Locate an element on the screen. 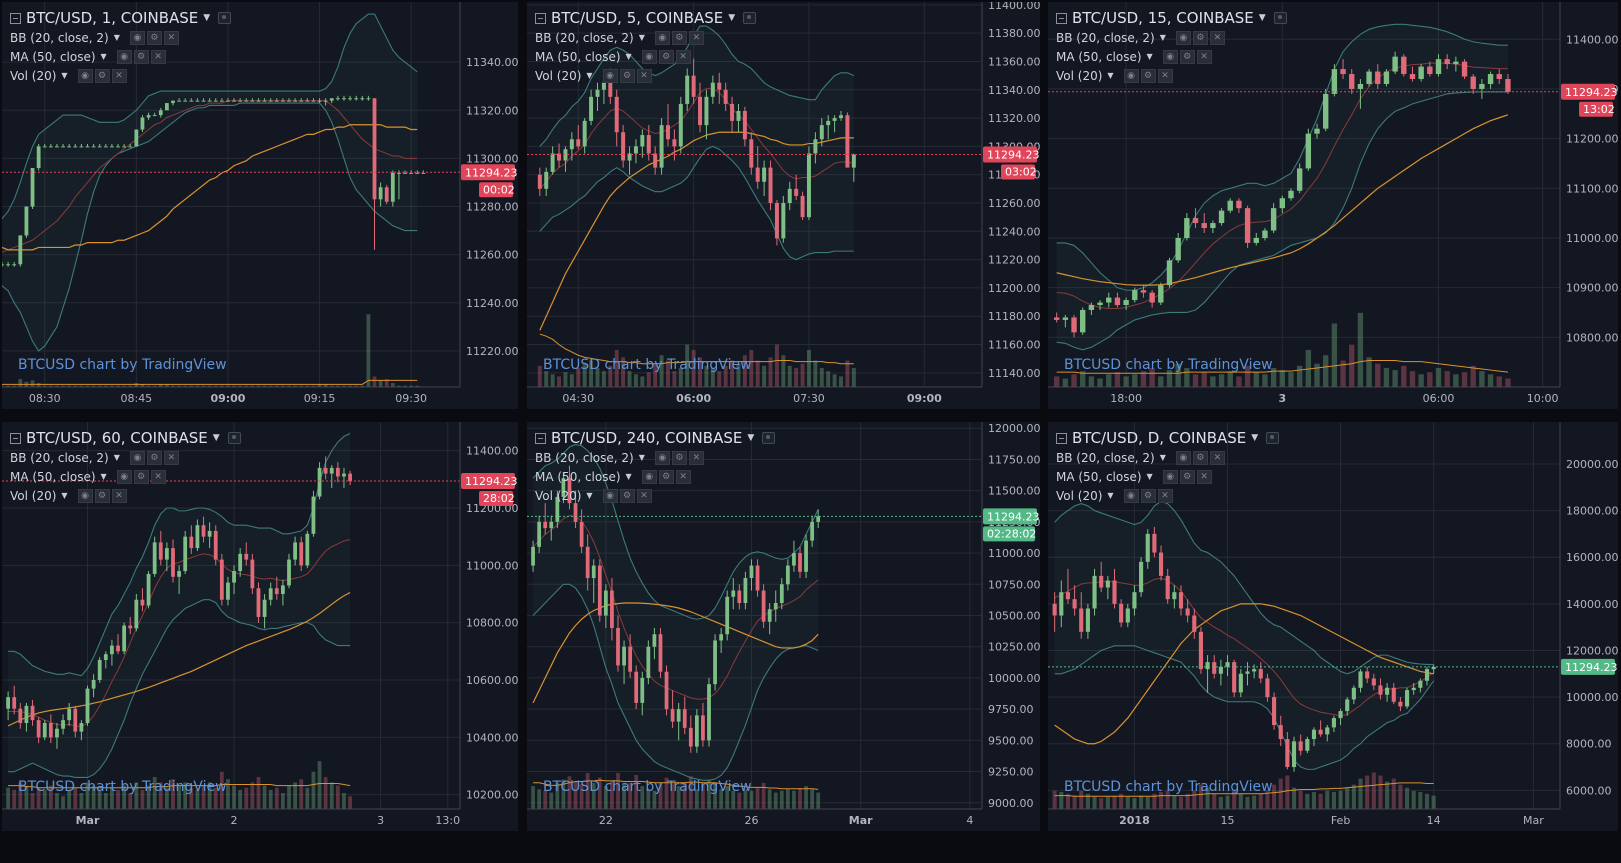 The height and width of the screenshot is (863, 1621). chart-title-row: BTC/USD, 15, COINBASE ▼ is located at coordinates (1171, 18).